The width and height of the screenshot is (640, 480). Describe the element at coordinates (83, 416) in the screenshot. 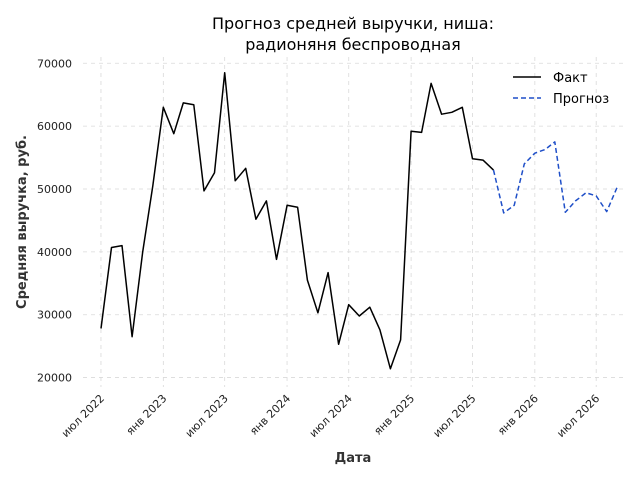

I see `x-tick-label: июл 2022` at that location.